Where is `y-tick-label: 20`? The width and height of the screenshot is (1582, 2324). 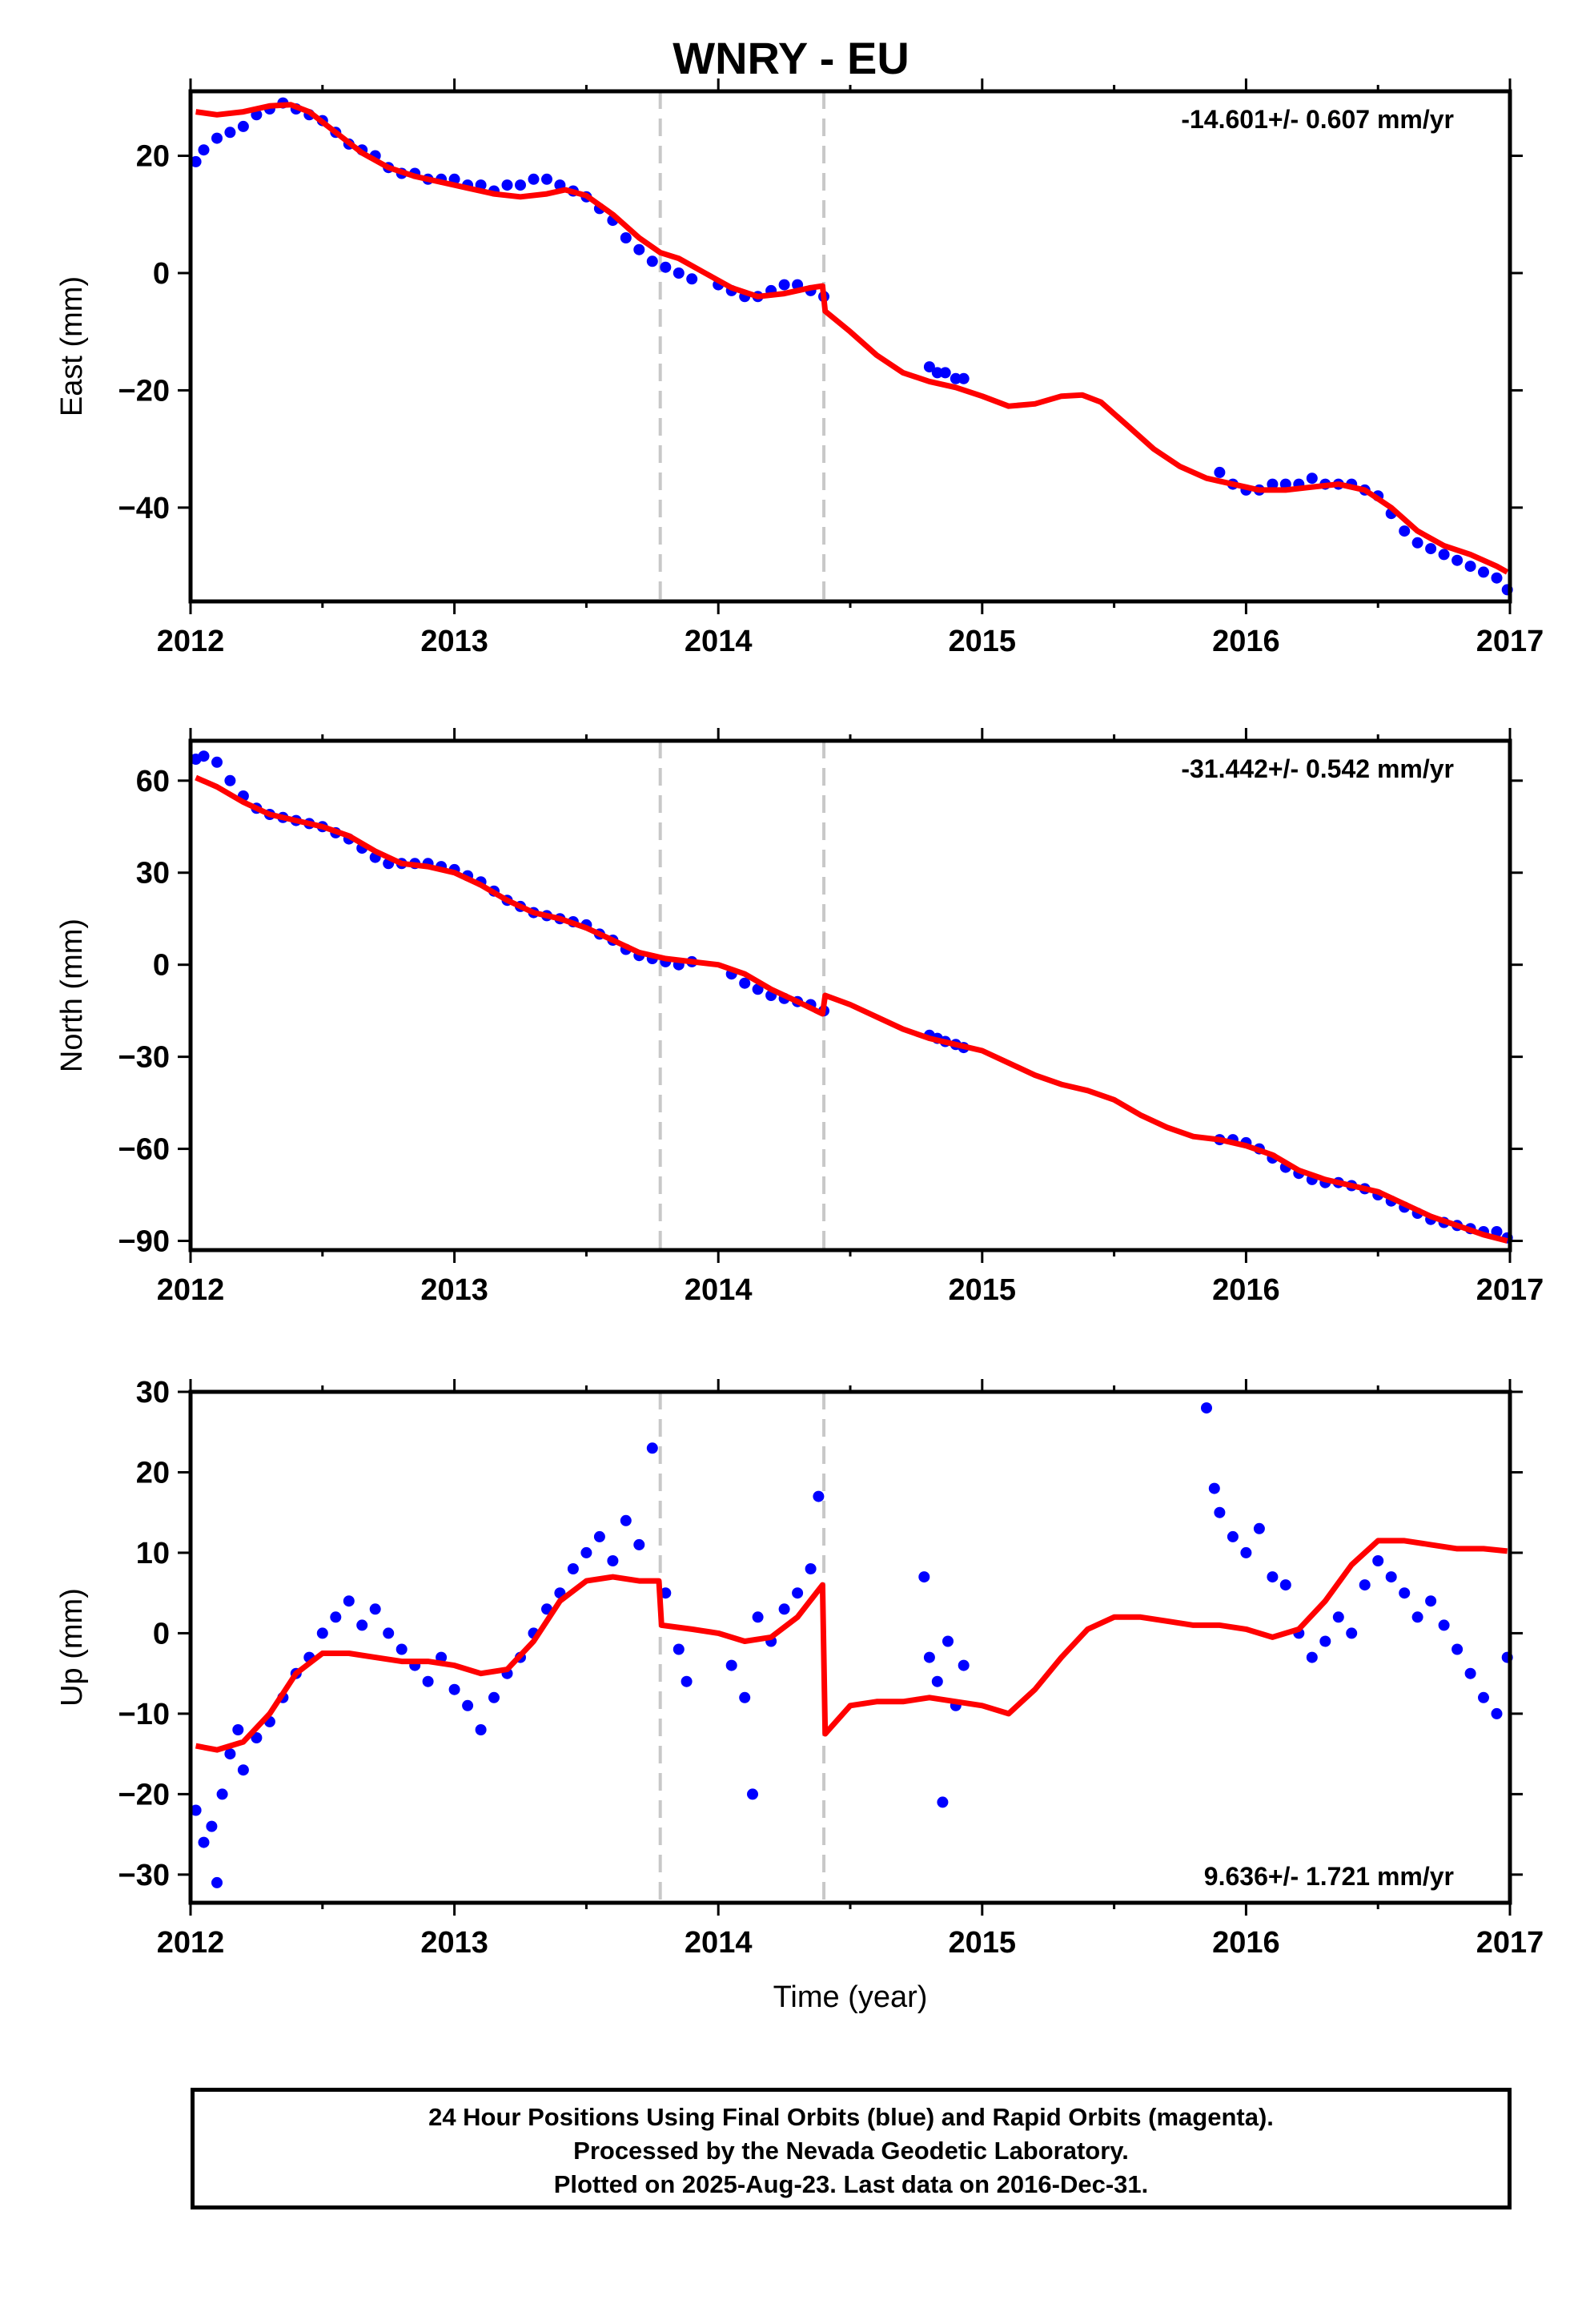
y-tick-label: 20 is located at coordinates (153, 157).